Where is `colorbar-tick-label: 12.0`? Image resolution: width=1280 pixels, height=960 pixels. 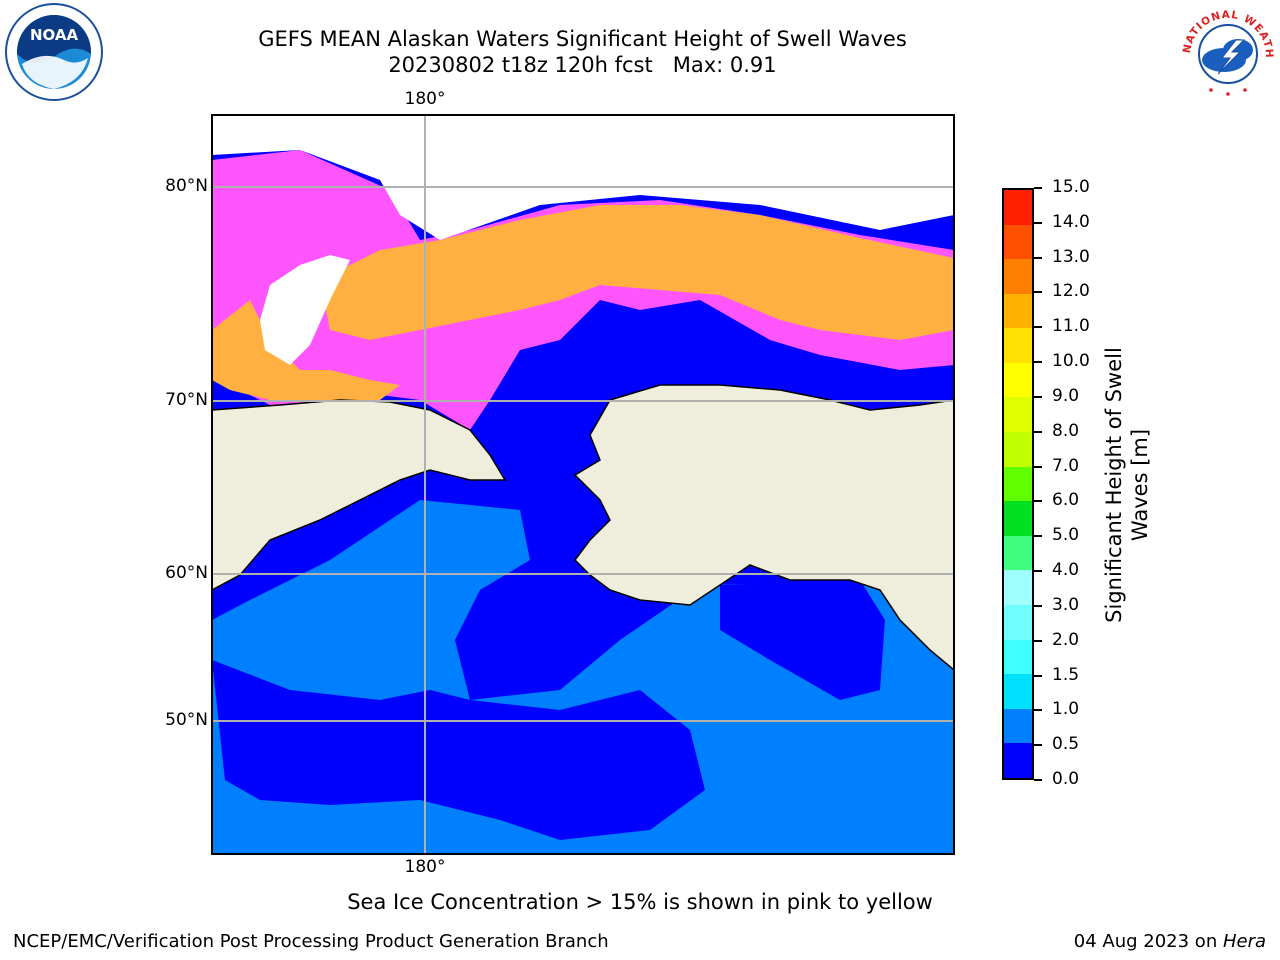 colorbar-tick-label: 12.0 is located at coordinates (1071, 291).